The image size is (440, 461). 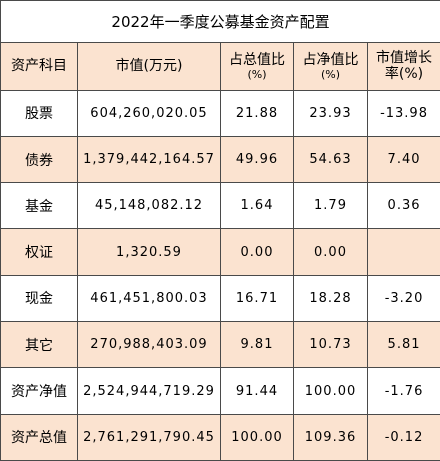 I want to click on row-market-value: 1,379,442,164.57, so click(x=149, y=159).